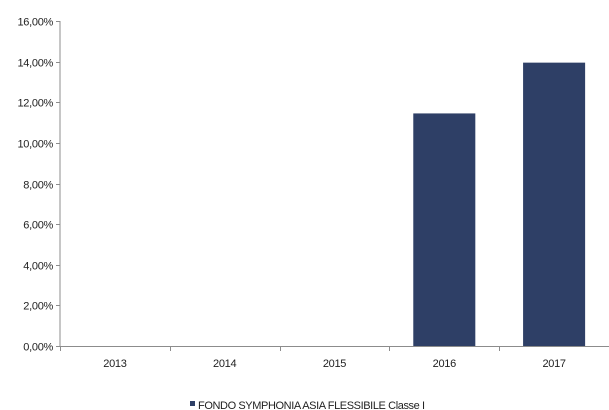 This screenshot has width=609, height=410. I want to click on bar-2016, so click(444, 229).